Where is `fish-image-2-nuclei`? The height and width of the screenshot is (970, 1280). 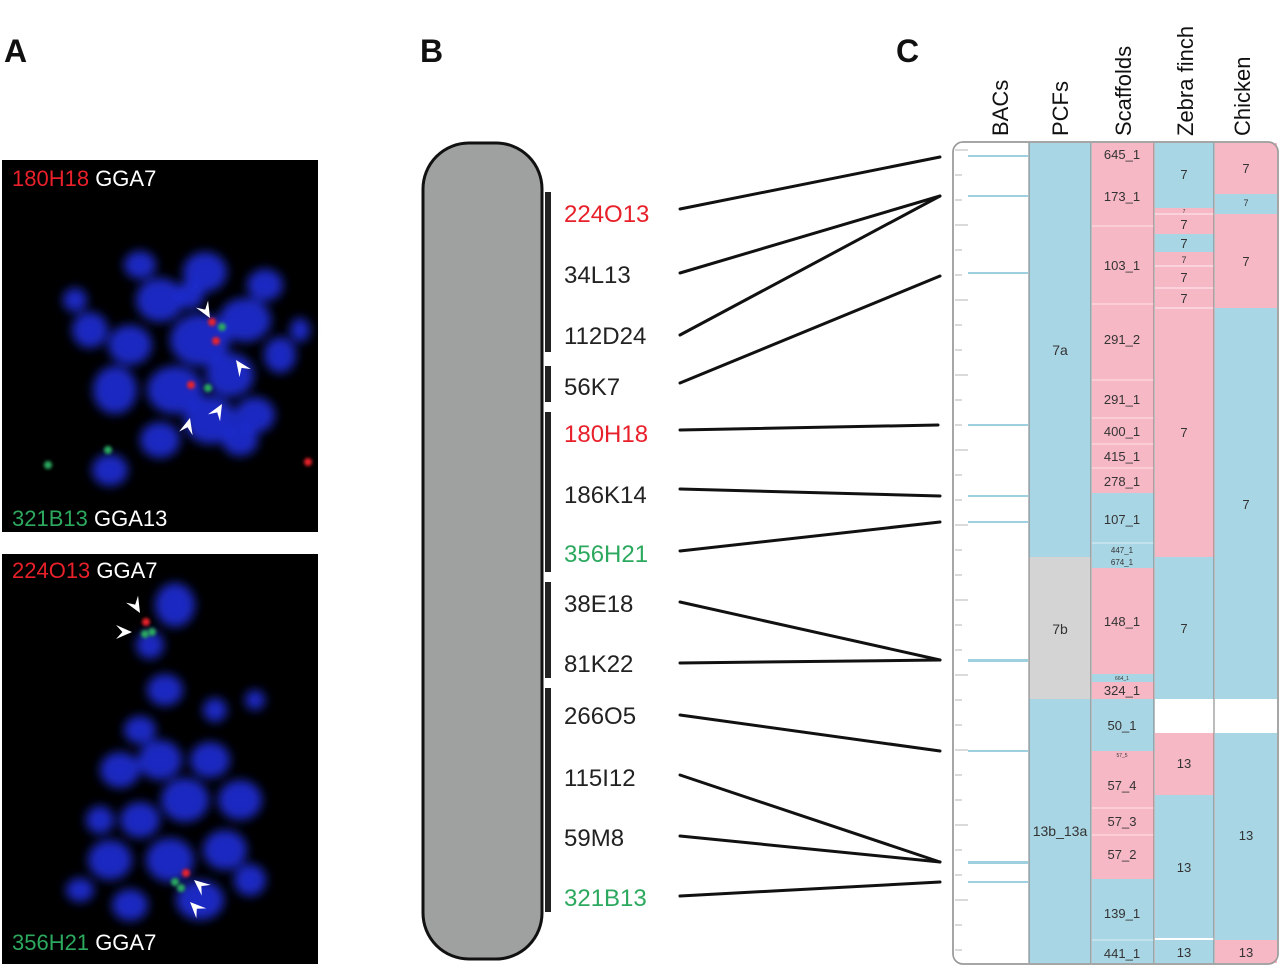 fish-image-2-nuclei is located at coordinates (166, 752).